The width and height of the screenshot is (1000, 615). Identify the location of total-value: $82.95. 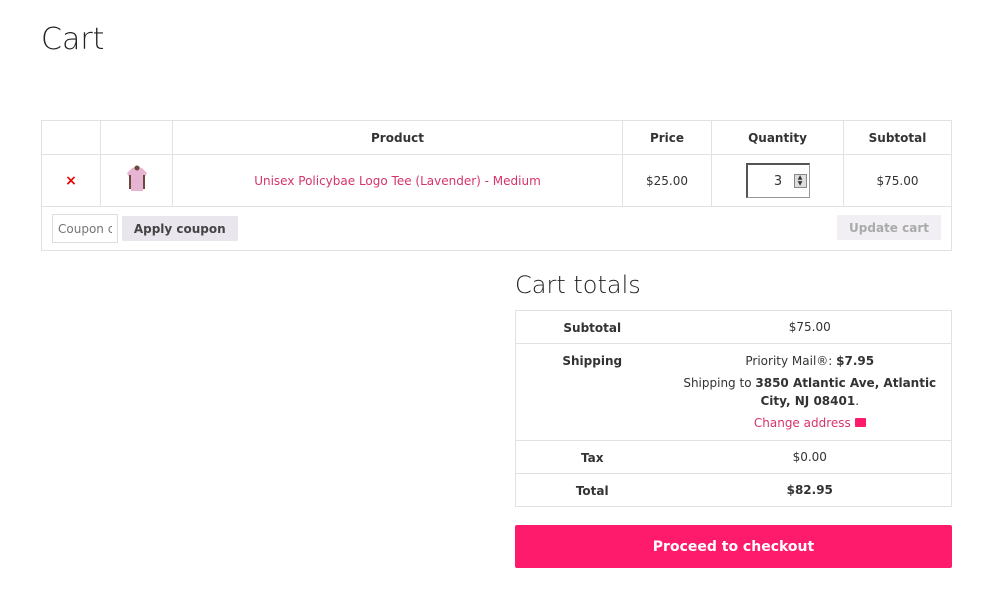
(810, 490).